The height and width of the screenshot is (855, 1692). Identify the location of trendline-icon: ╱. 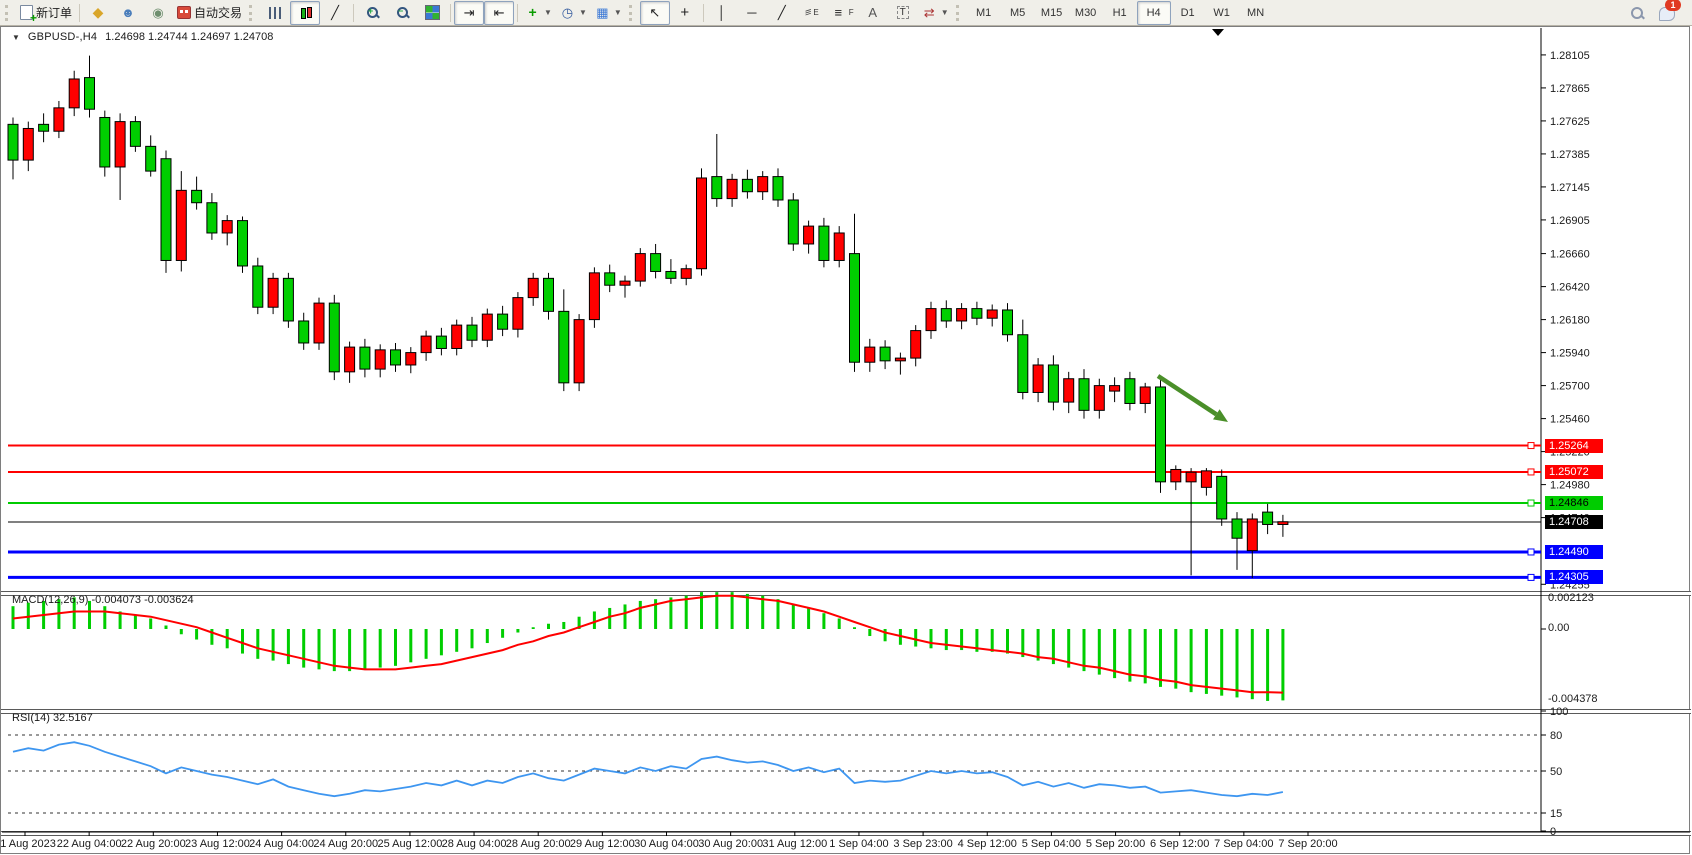
(781, 12).